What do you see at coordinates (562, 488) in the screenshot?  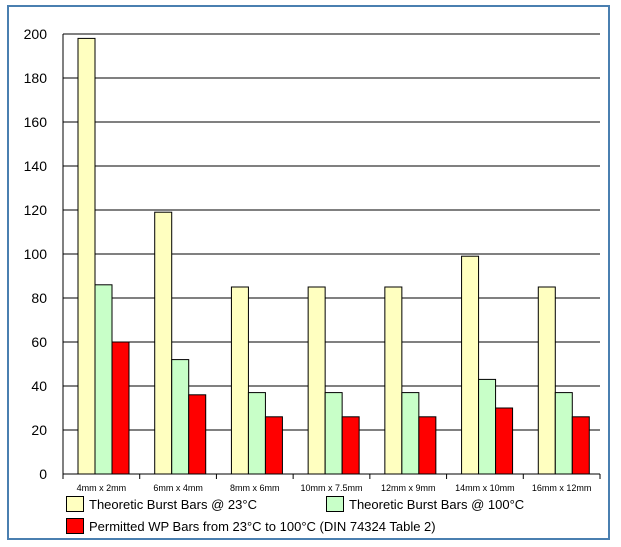 I see `x-tick-label: 16mm x 12mm` at bounding box center [562, 488].